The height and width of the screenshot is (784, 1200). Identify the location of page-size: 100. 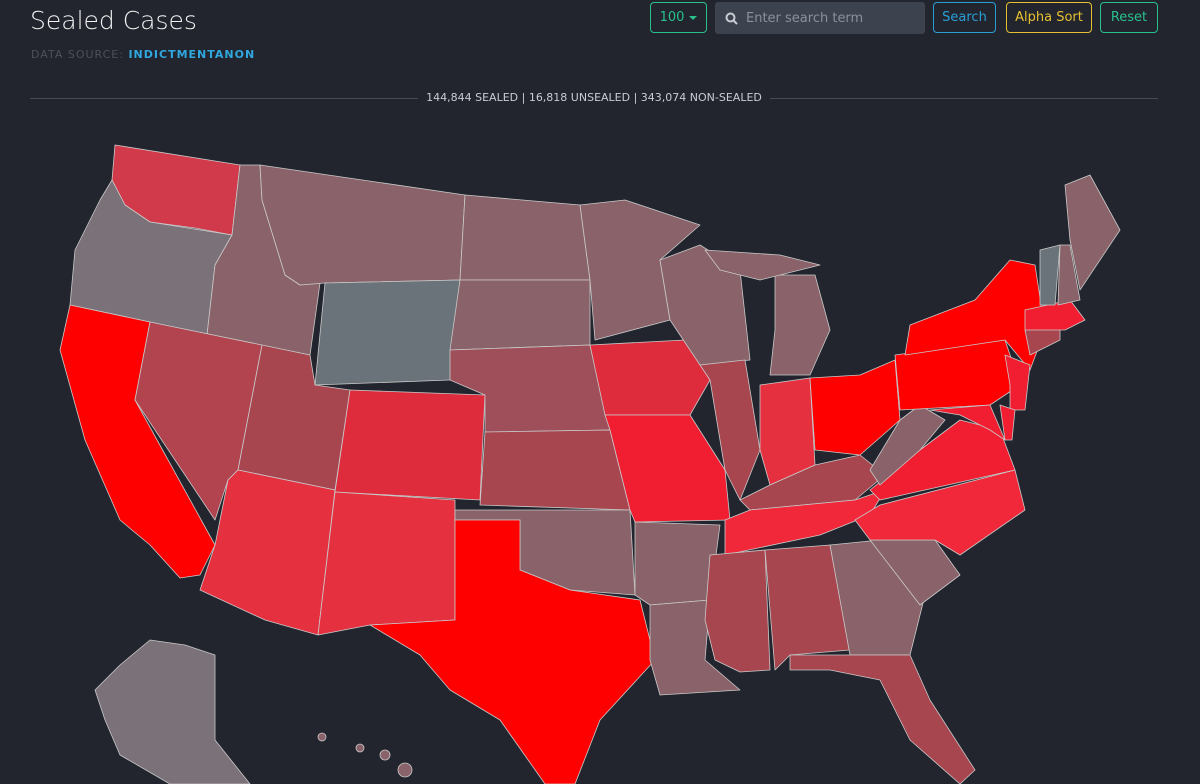
(672, 17).